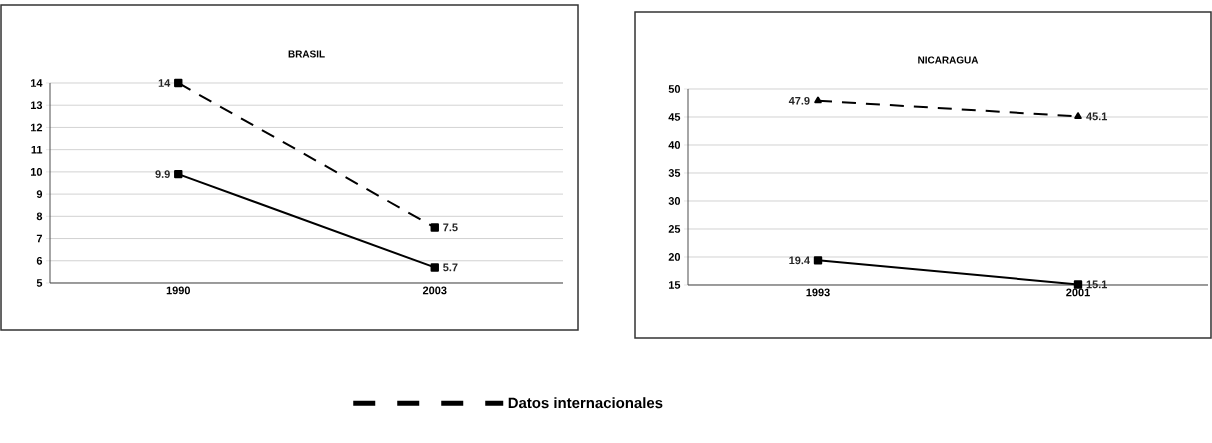 Image resolution: width=1212 pixels, height=443 pixels. What do you see at coordinates (674, 201) in the screenshot?
I see `y-tick-label: 30` at bounding box center [674, 201].